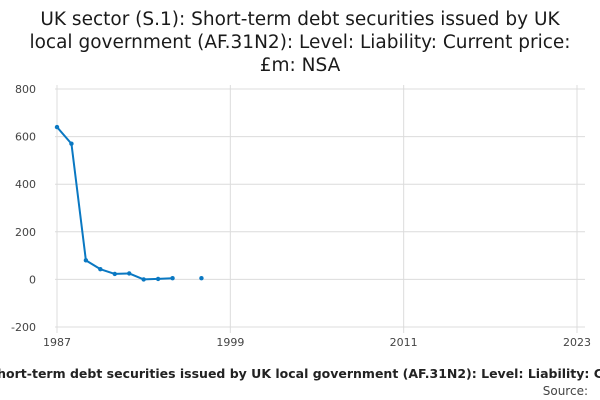 The image size is (600, 400). What do you see at coordinates (230, 342) in the screenshot?
I see `x-tick-label: 1999` at bounding box center [230, 342].